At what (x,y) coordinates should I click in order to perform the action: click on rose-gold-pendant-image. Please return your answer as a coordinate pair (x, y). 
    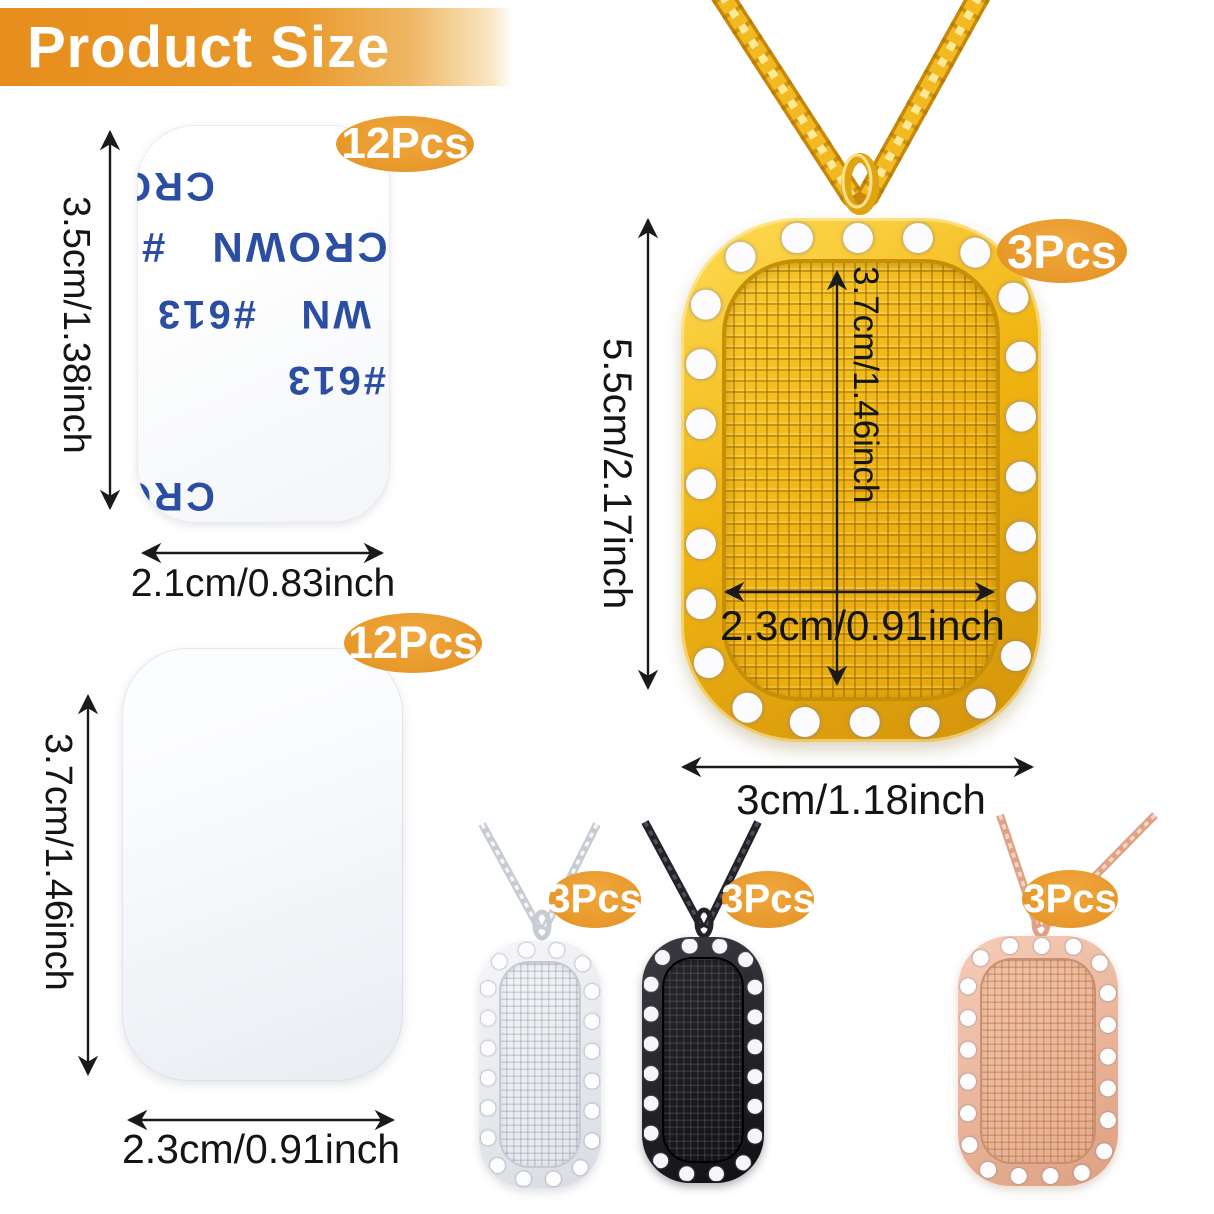
    Looking at the image, I should click on (1038, 1061).